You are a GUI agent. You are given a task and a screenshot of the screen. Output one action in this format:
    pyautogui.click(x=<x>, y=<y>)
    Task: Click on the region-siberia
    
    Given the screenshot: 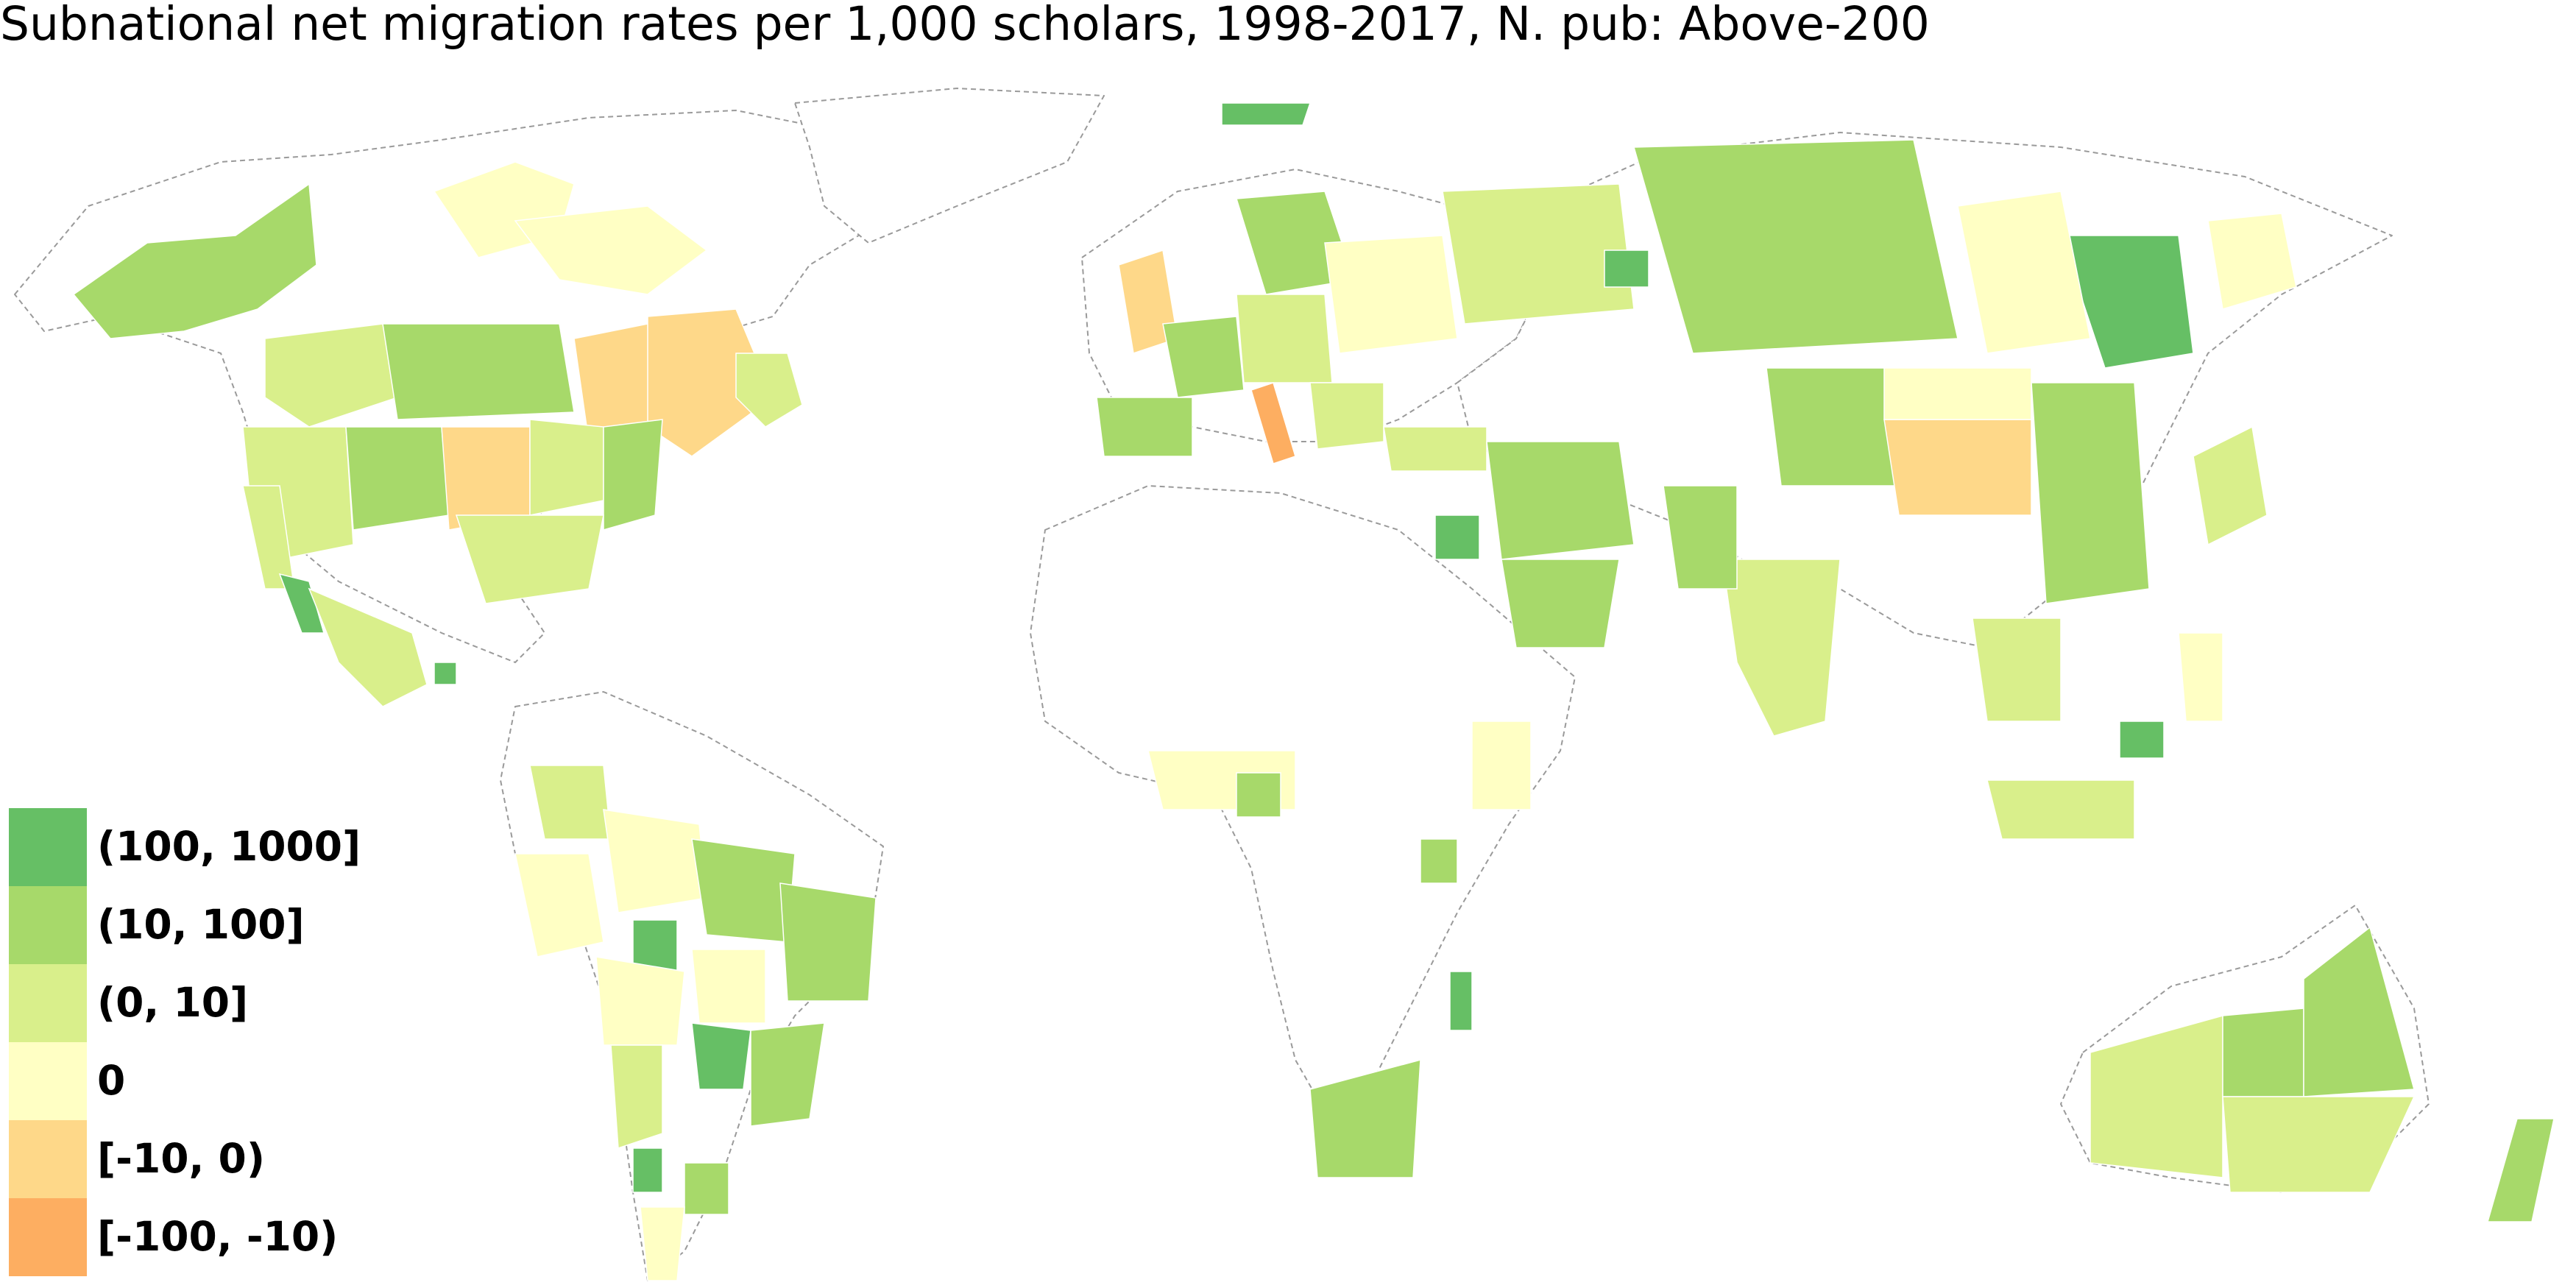 What is the action you would take?
    pyautogui.click(x=2024, y=272)
    